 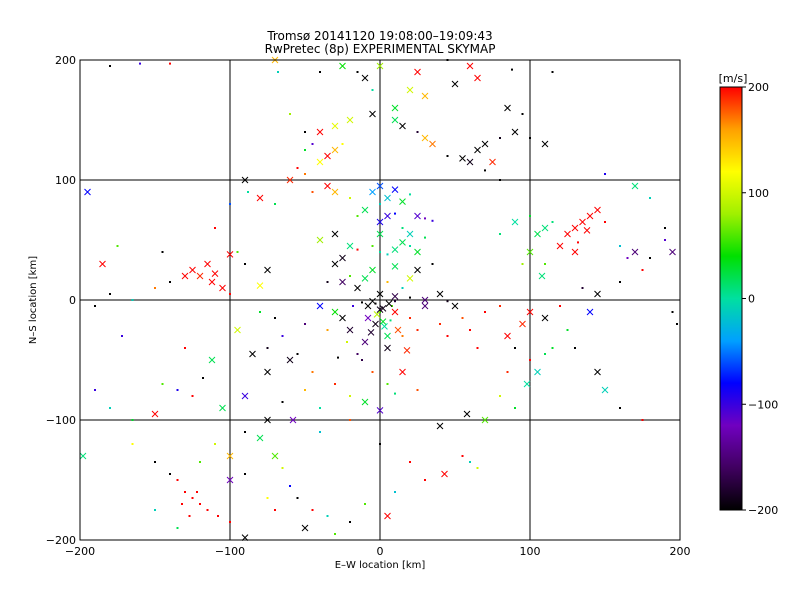 What do you see at coordinates (731, 298) in the screenshot?
I see `colorbar` at bounding box center [731, 298].